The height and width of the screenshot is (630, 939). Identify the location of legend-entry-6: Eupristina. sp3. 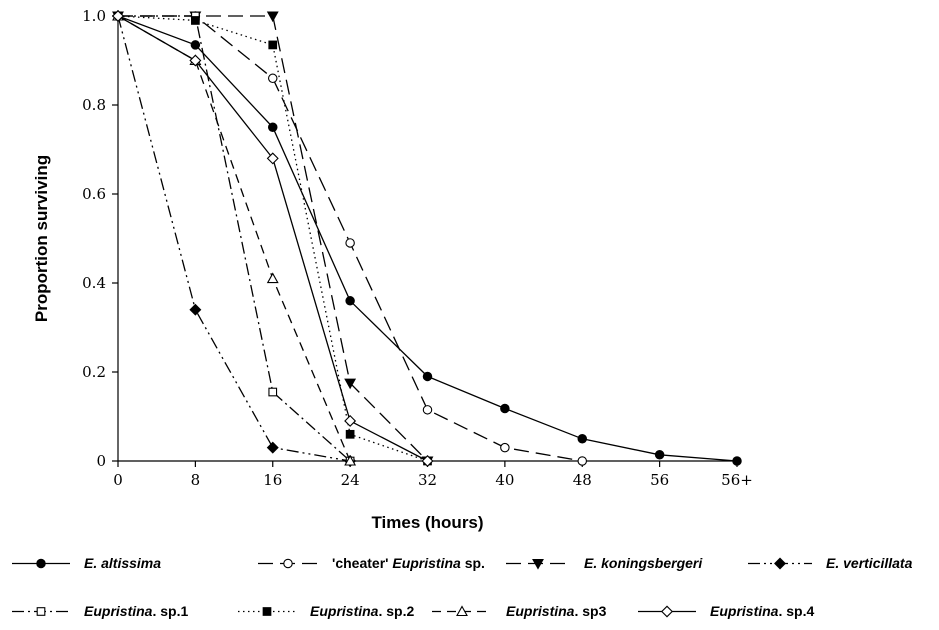
(519, 611).